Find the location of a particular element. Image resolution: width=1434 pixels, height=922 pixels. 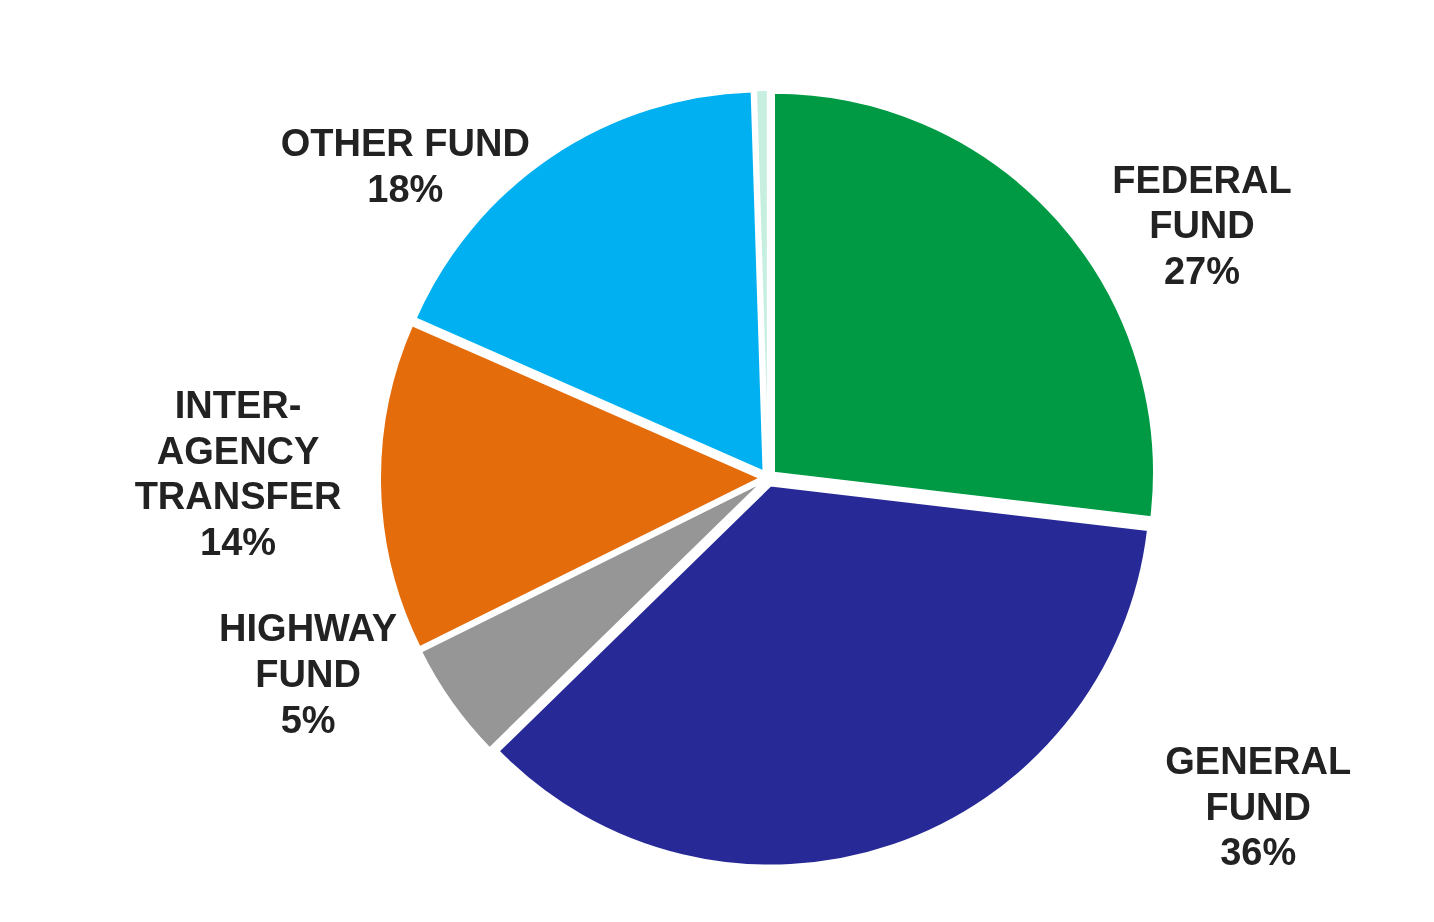

slice-label: FEDERAL FUND is located at coordinates (1202, 202).